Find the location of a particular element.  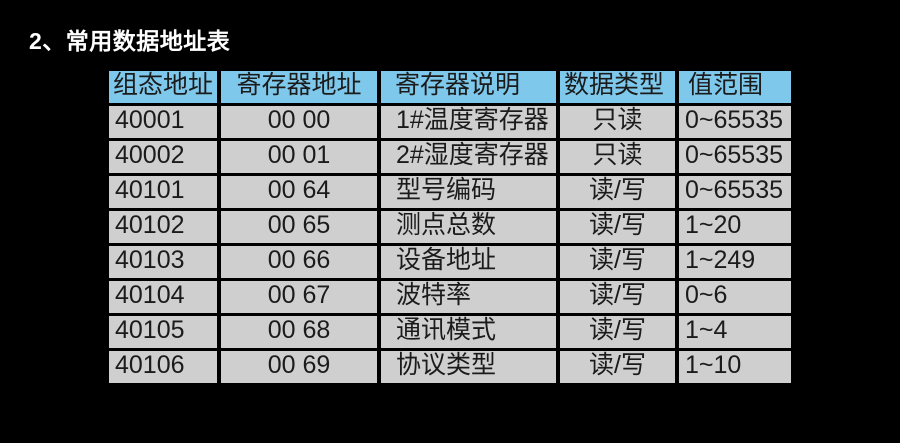

table-cell: 00 68 is located at coordinates (299, 332).